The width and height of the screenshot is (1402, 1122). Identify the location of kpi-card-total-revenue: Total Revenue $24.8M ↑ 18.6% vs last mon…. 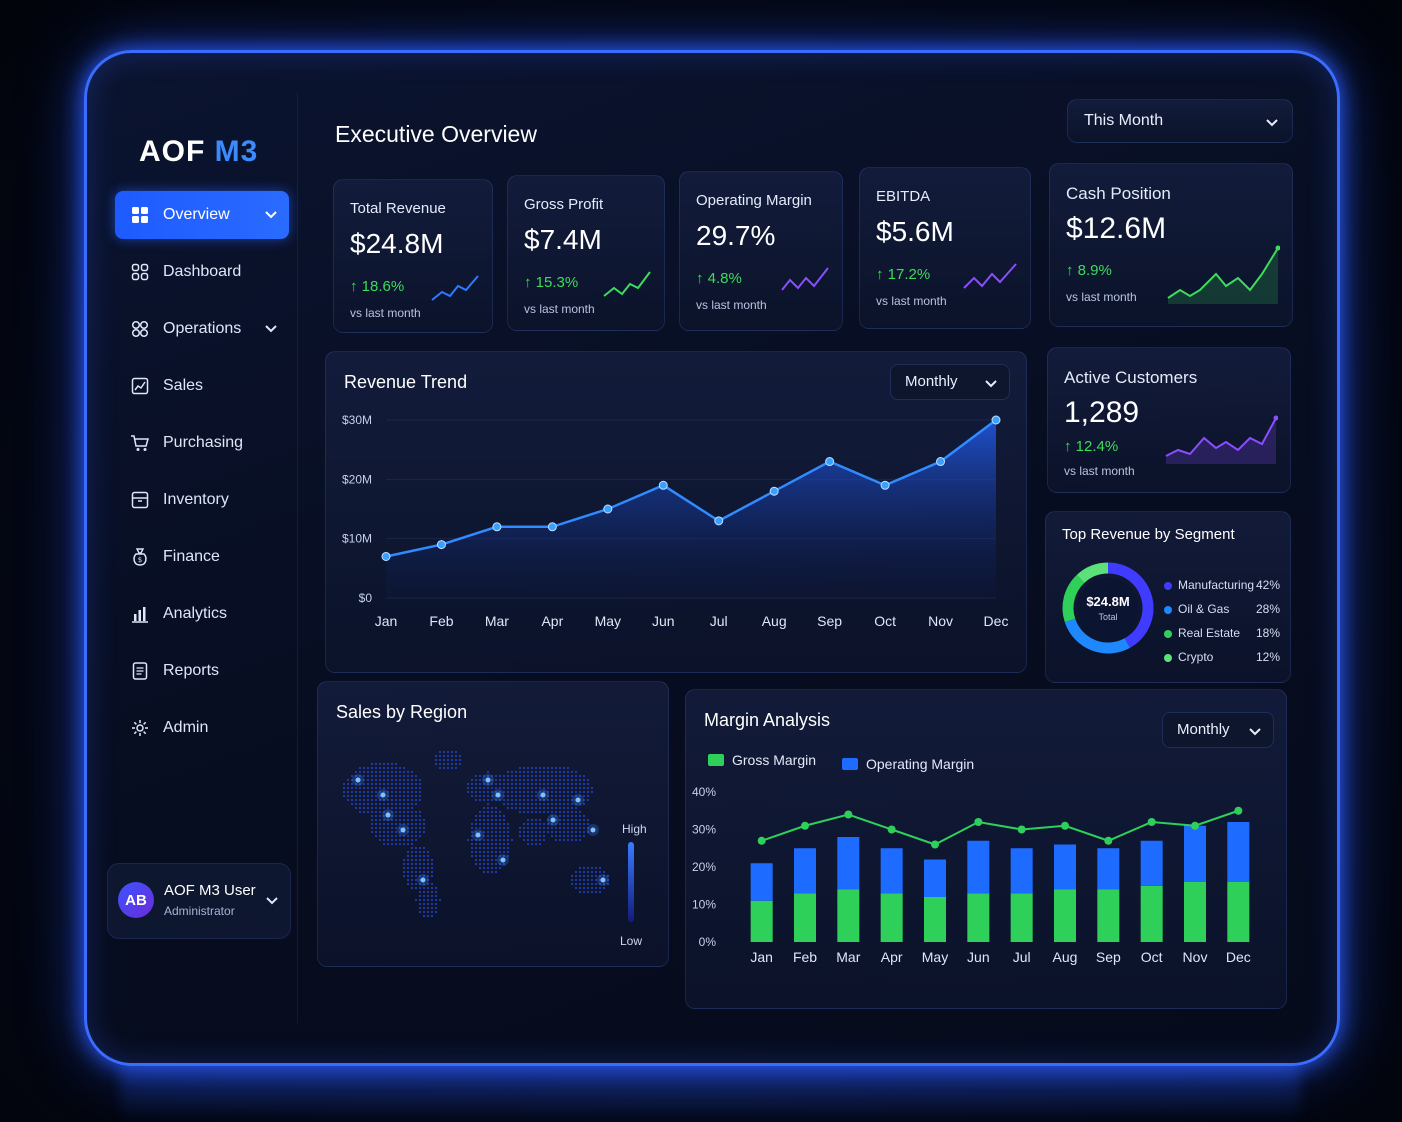
(413, 256).